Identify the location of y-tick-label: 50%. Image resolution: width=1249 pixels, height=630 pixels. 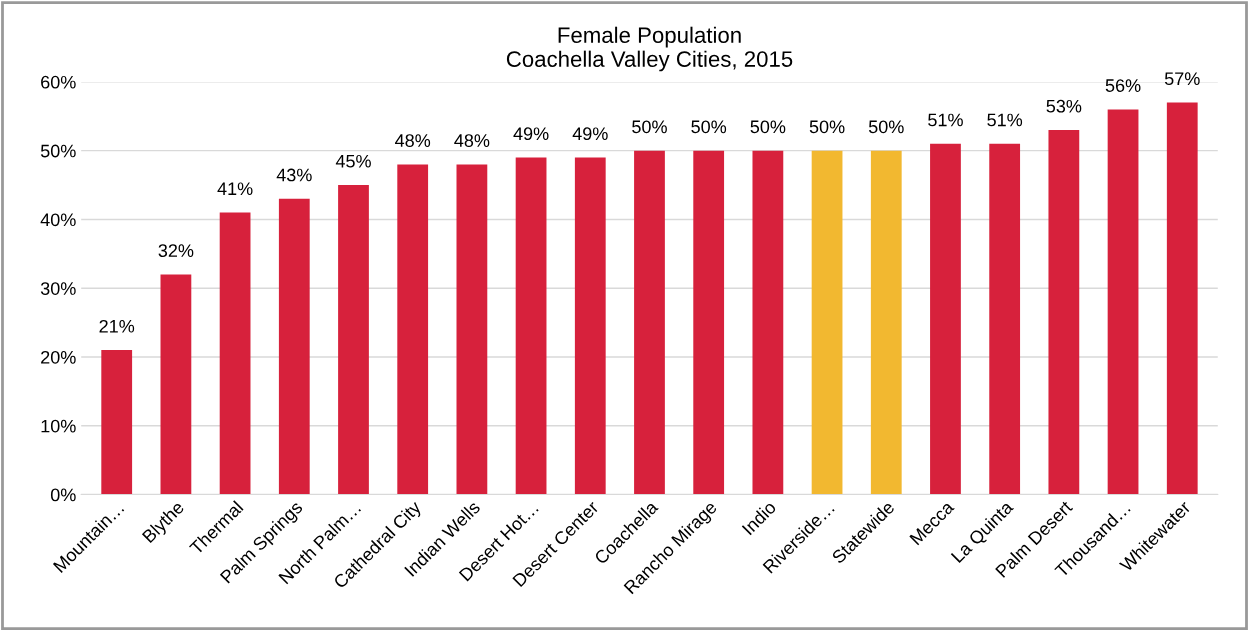
(58, 151).